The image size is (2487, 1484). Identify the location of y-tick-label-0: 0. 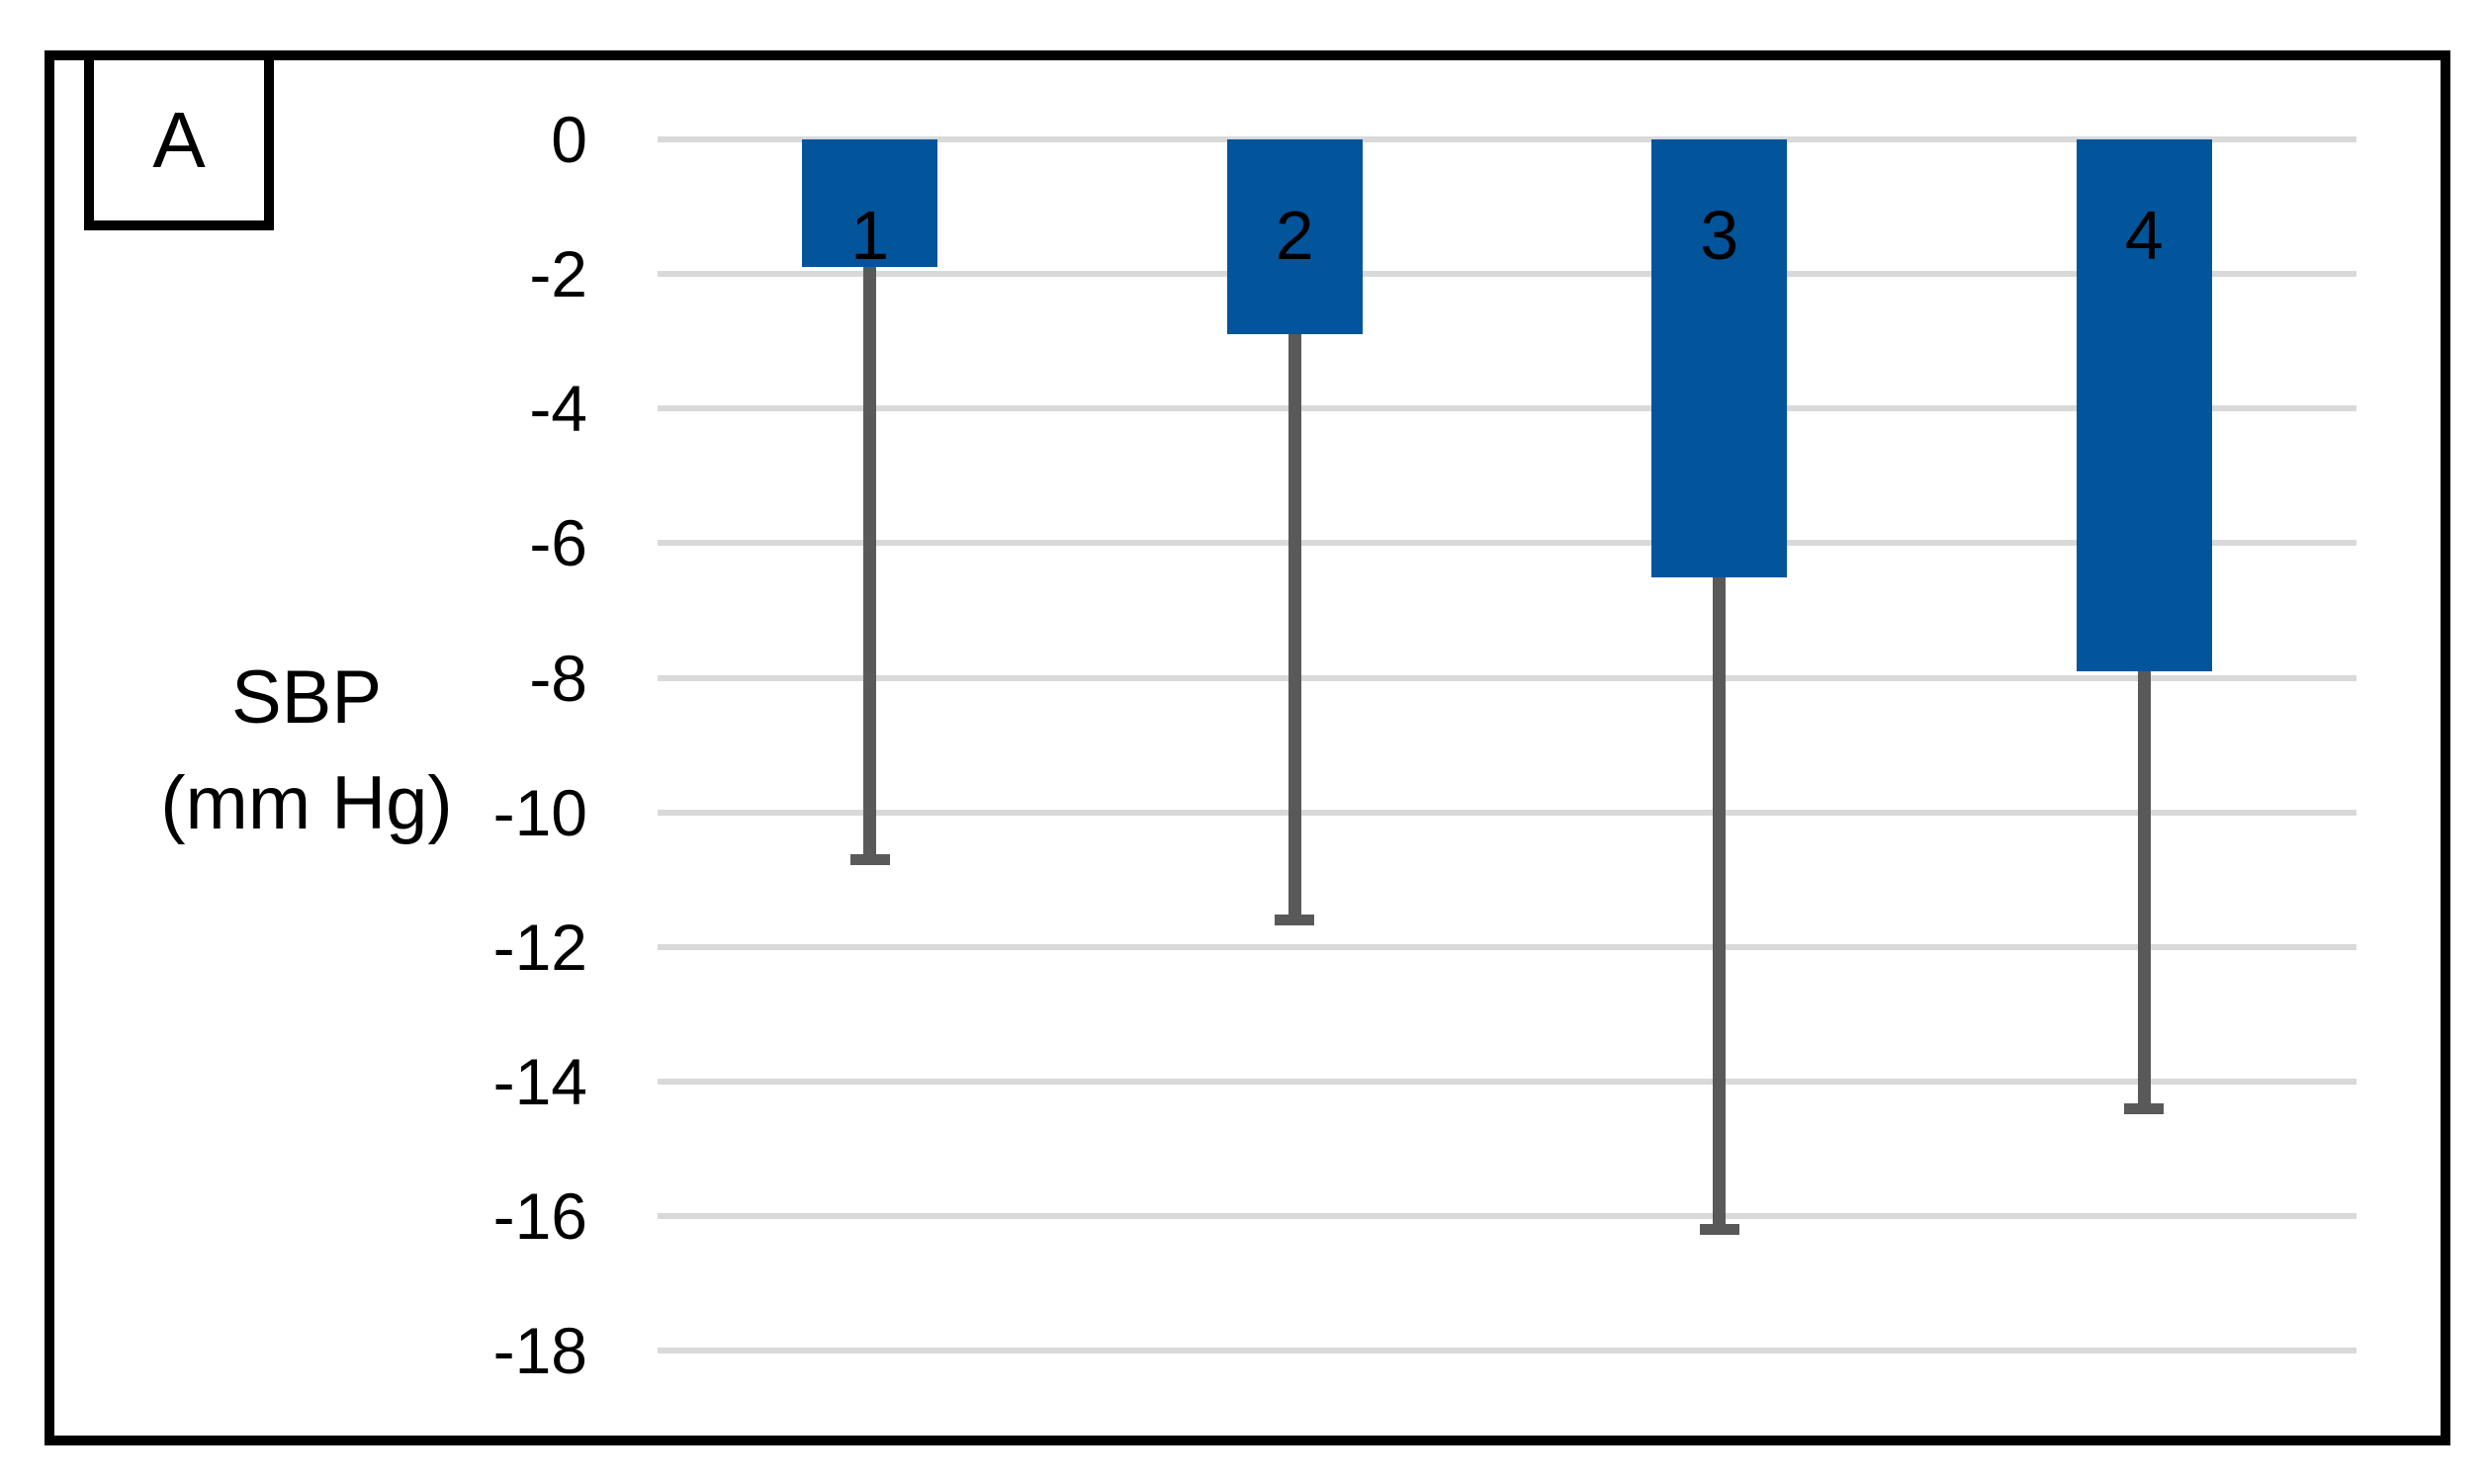
(569, 139).